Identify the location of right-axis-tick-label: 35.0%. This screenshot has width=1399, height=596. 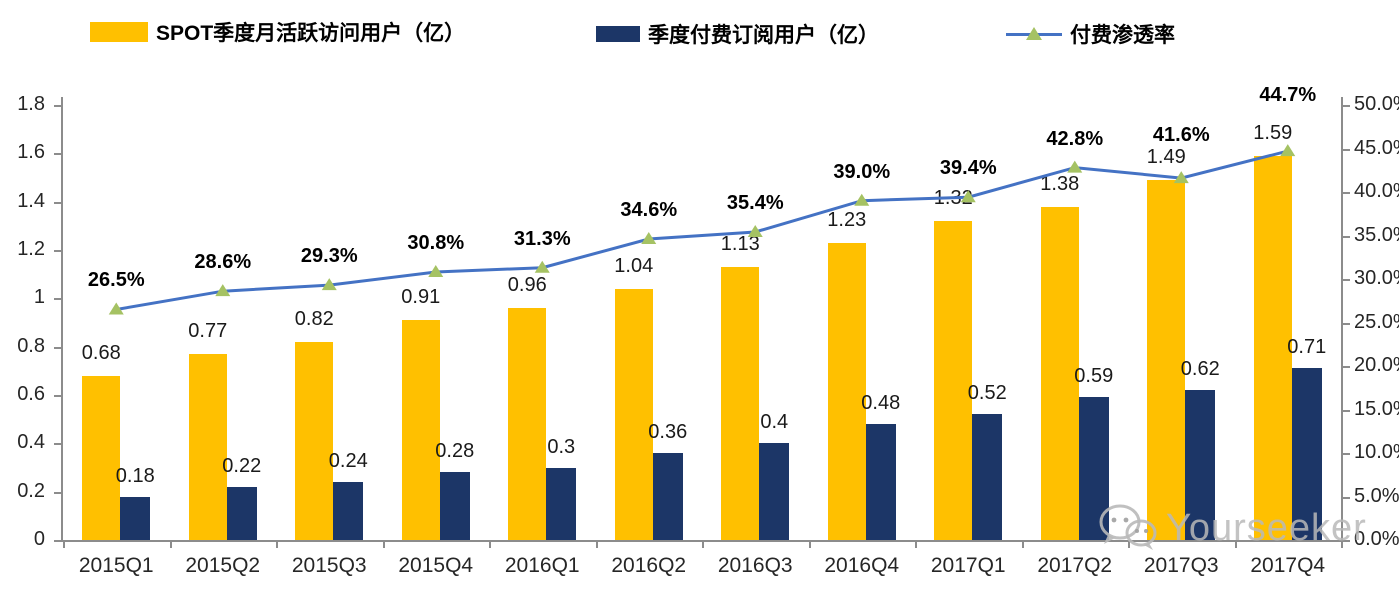
(1376, 234).